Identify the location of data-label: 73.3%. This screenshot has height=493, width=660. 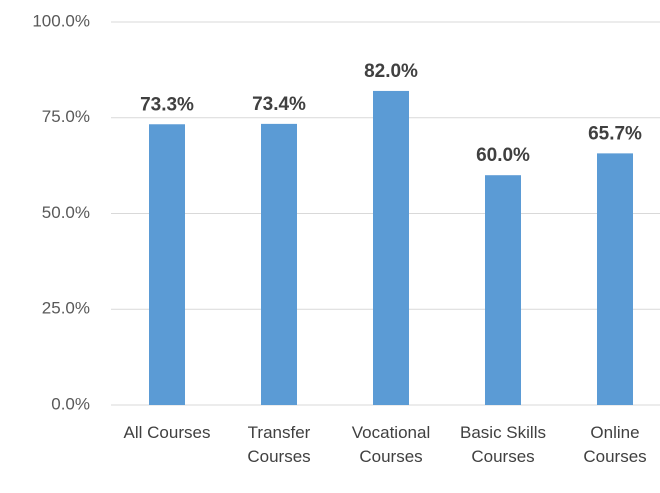
(167, 104).